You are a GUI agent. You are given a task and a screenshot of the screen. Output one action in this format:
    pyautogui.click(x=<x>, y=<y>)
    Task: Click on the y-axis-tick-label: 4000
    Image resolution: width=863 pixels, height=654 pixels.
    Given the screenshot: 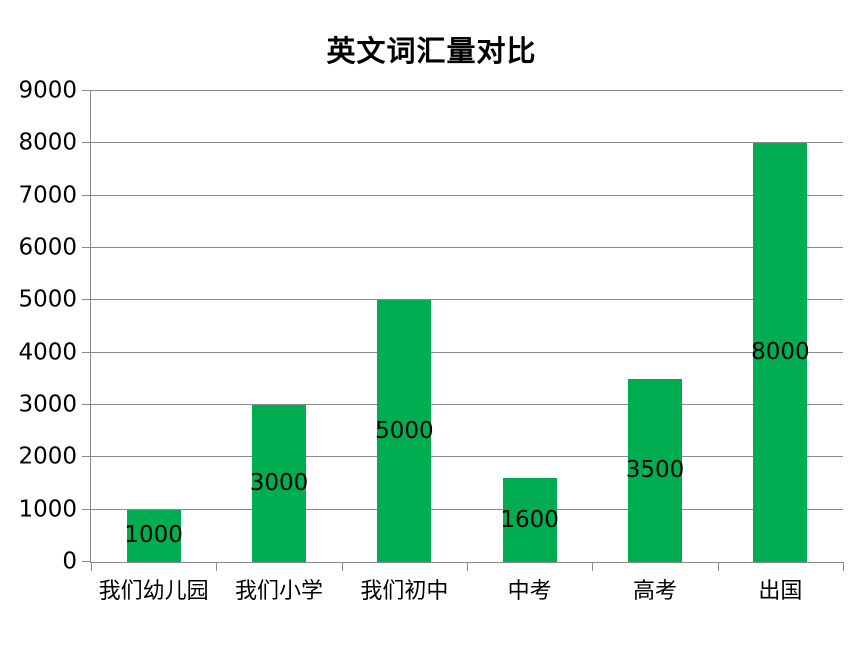 What is the action you would take?
    pyautogui.click(x=47, y=352)
    